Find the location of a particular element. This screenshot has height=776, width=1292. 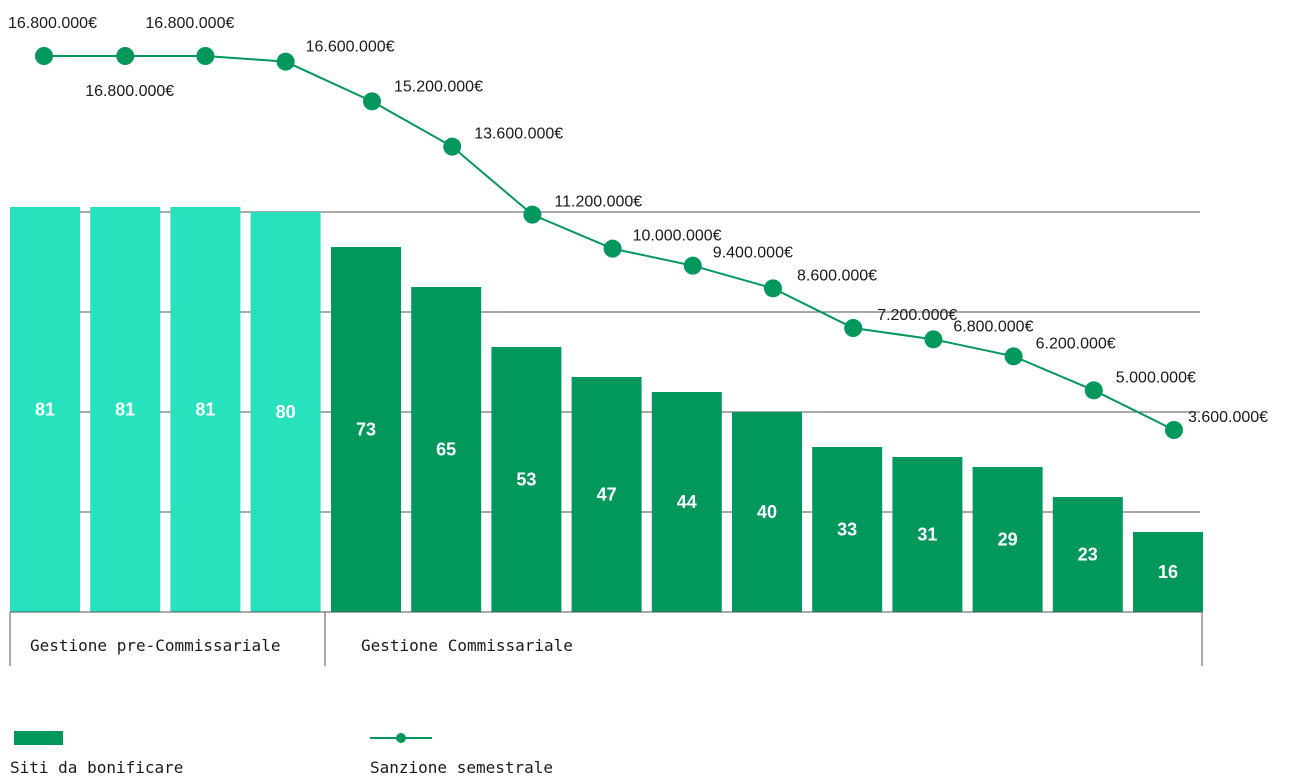

bar-value-label-11: 31 is located at coordinates (927, 535).